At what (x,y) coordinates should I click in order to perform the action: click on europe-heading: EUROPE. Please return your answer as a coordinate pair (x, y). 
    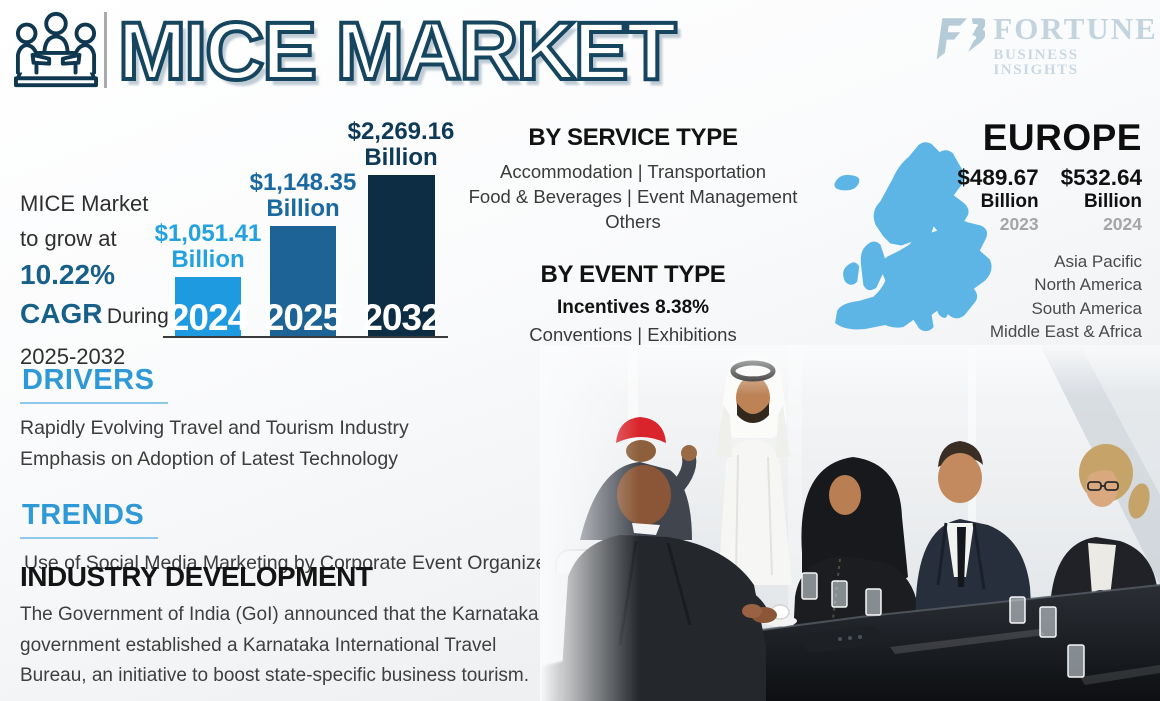
    Looking at the image, I should click on (1062, 137).